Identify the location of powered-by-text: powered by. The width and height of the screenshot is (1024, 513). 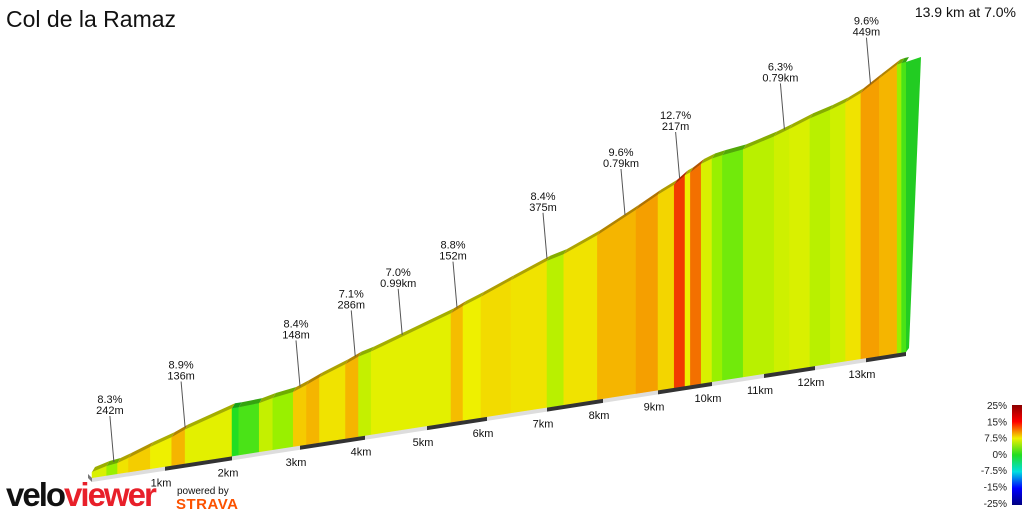
(203, 491).